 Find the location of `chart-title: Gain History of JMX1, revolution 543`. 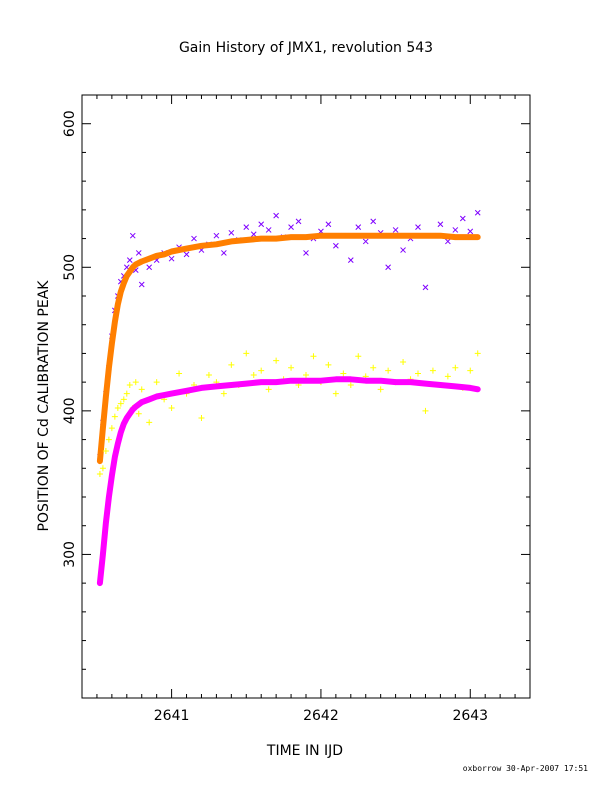

chart-title: Gain History of JMX1, revolution 543 is located at coordinates (306, 48).